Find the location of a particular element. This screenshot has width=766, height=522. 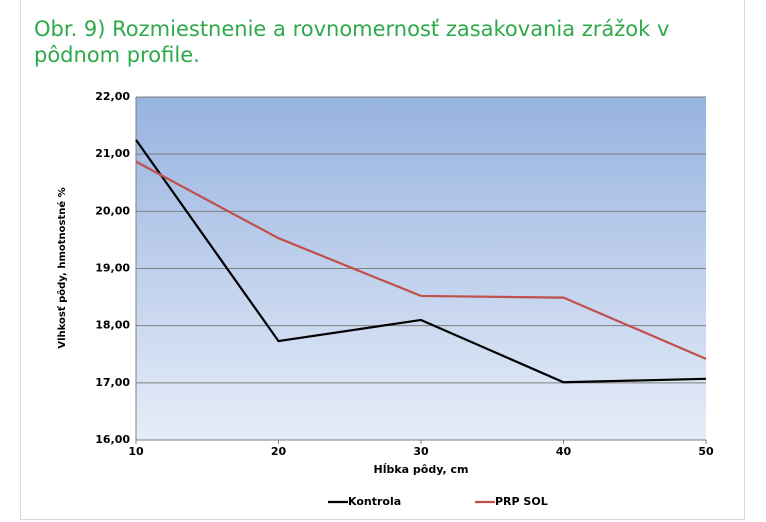

x-axis-title: Hĺbka pôdy, cm is located at coordinates (420, 469).